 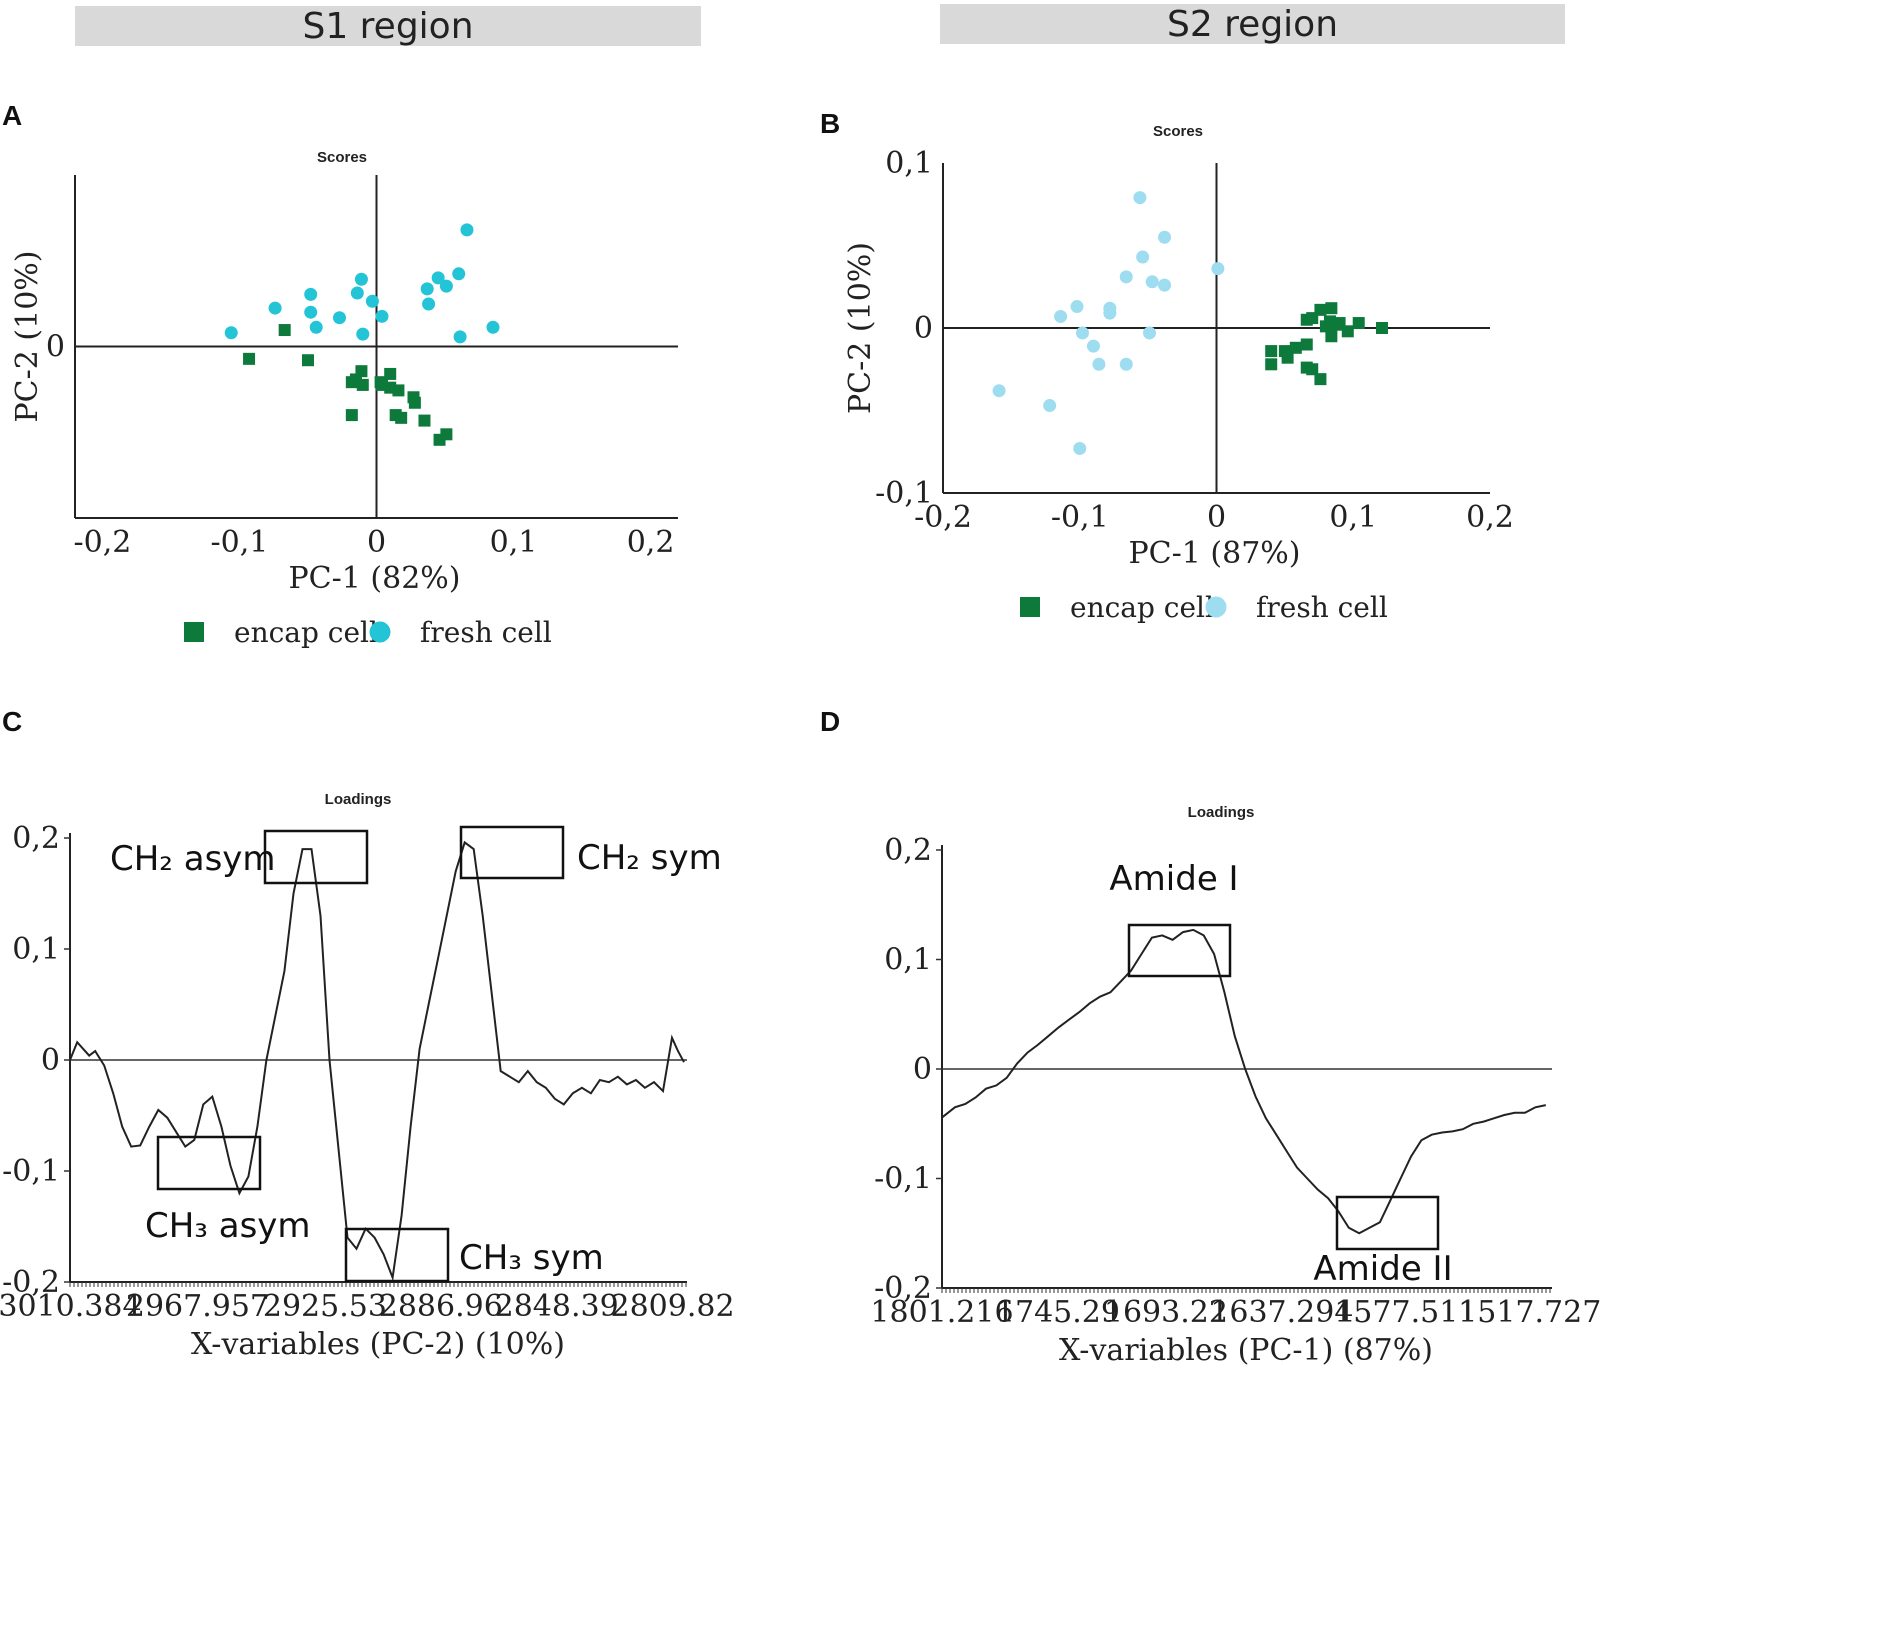 What do you see at coordinates (941, 1312) in the screenshot?
I see `x-tick-label: 1801.216` at bounding box center [941, 1312].